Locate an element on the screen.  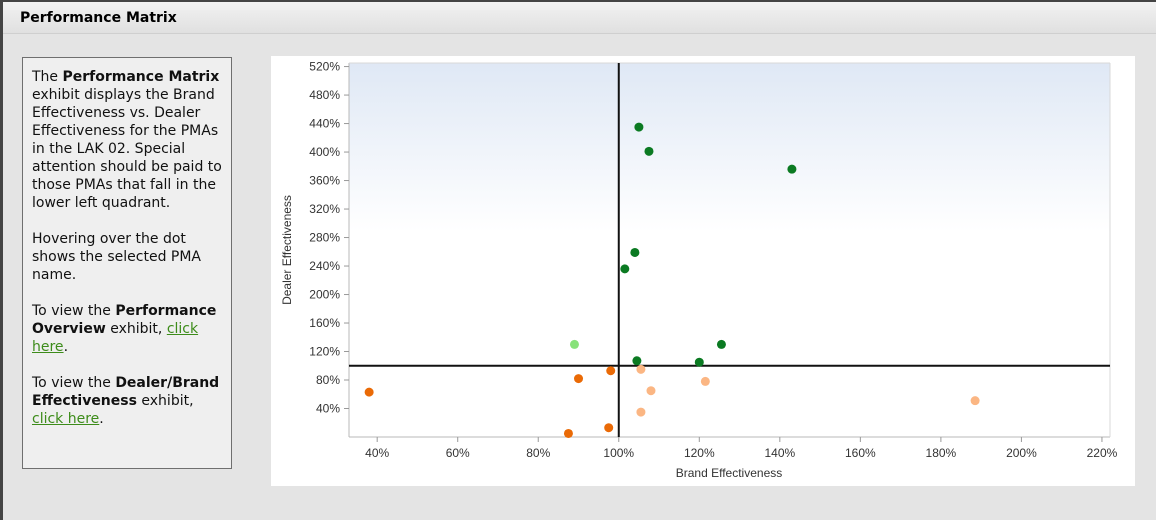
x-tick-label: 120% is located at coordinates (699, 453).